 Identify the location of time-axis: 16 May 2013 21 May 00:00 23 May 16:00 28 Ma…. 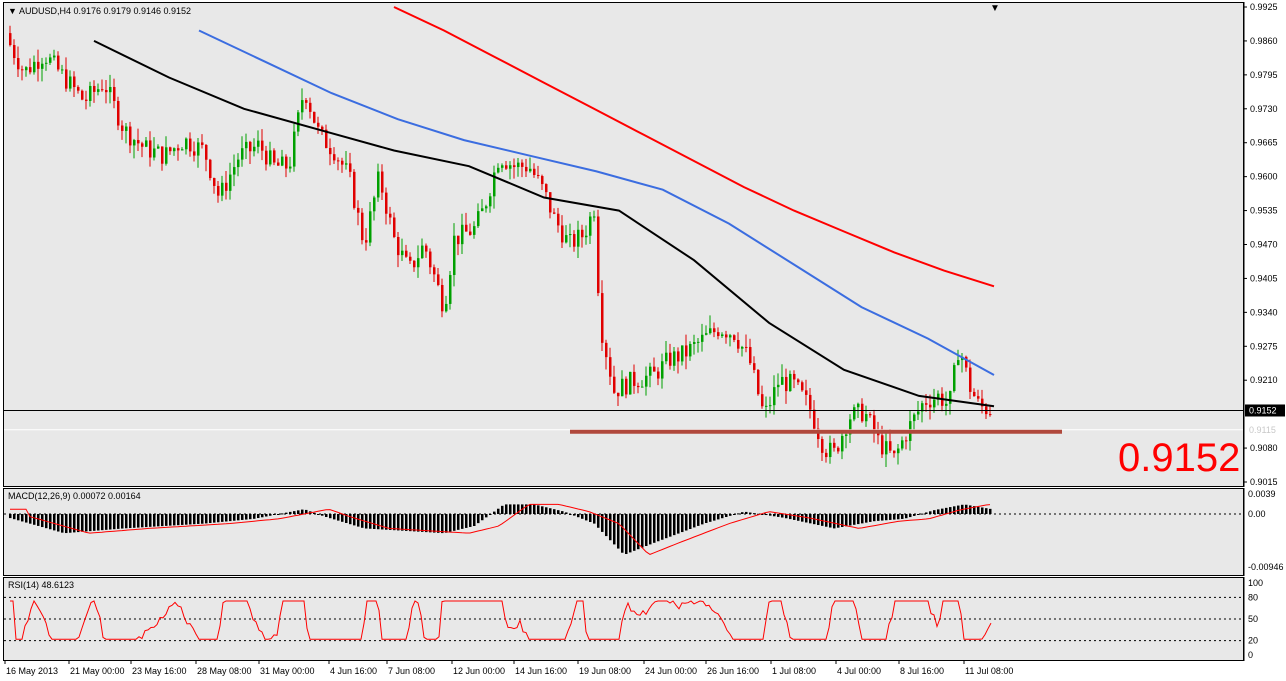
(623, 671).